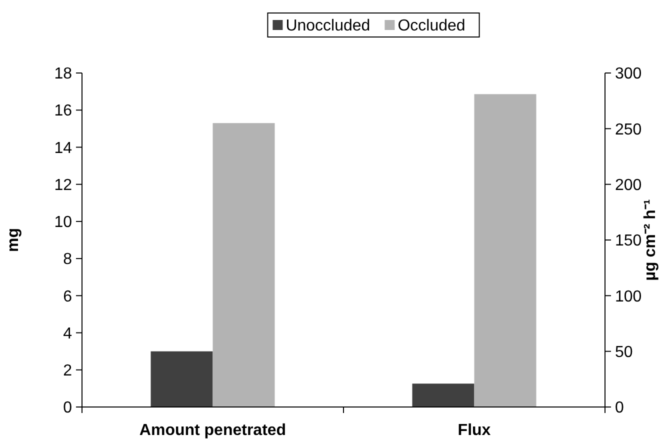 This screenshot has width=665, height=446. Describe the element at coordinates (67, 408) in the screenshot. I see `y-tick-label: 0` at that location.